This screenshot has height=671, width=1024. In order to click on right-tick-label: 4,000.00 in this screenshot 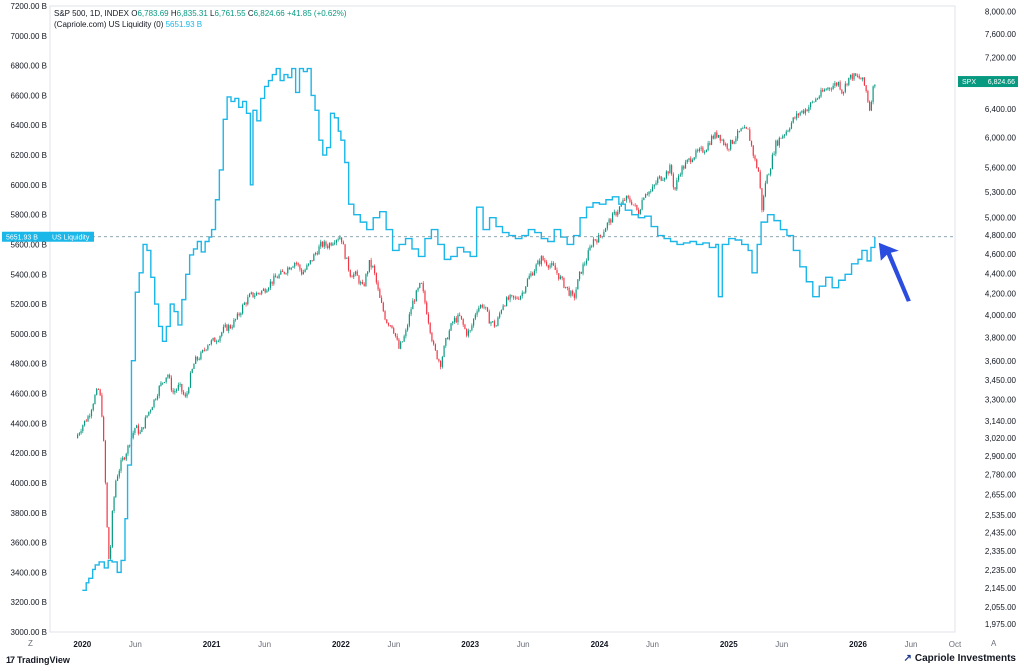, I will do `click(1001, 315)`.